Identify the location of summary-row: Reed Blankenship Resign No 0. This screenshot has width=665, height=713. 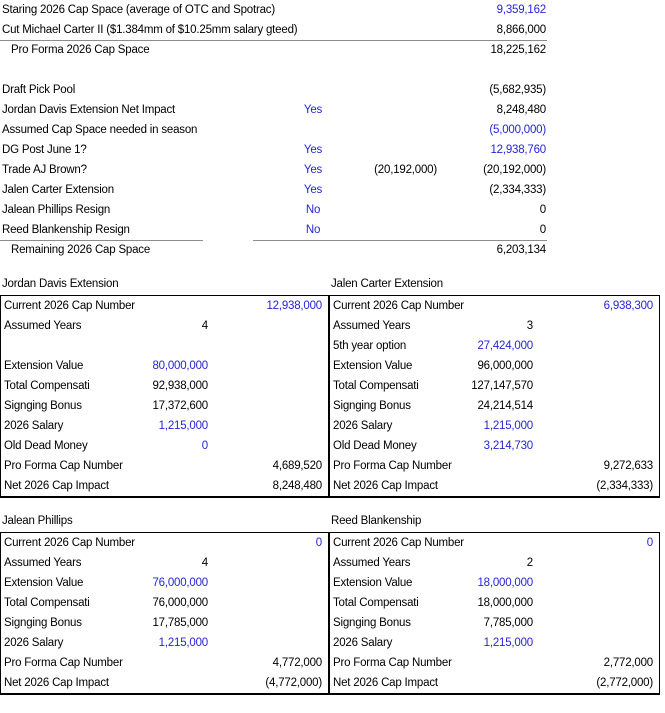
(332, 230).